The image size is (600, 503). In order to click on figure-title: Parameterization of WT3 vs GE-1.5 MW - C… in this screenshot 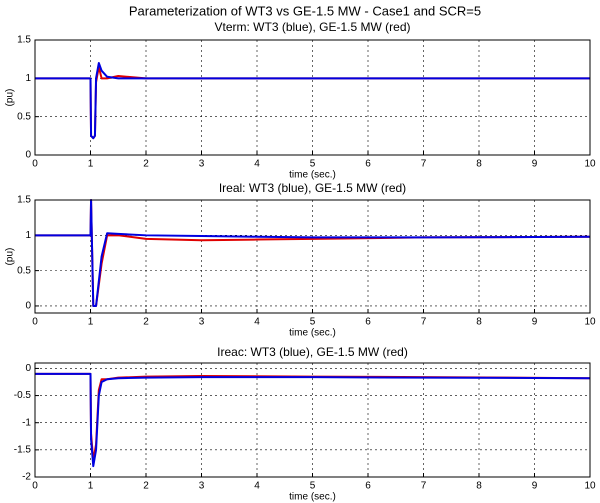, I will do `click(305, 10)`.